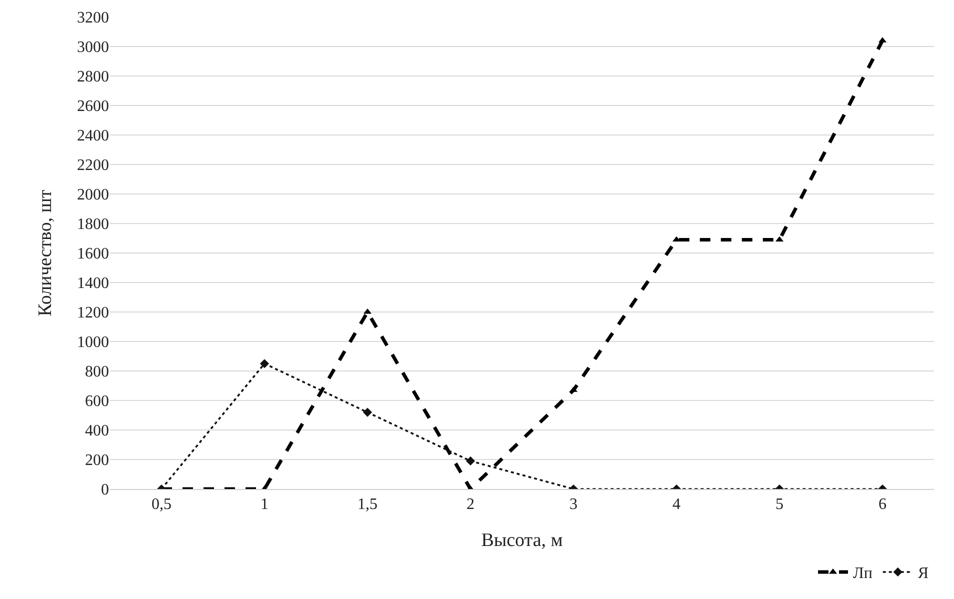  I want to click on y-tick-label: 3000, so click(93, 47).